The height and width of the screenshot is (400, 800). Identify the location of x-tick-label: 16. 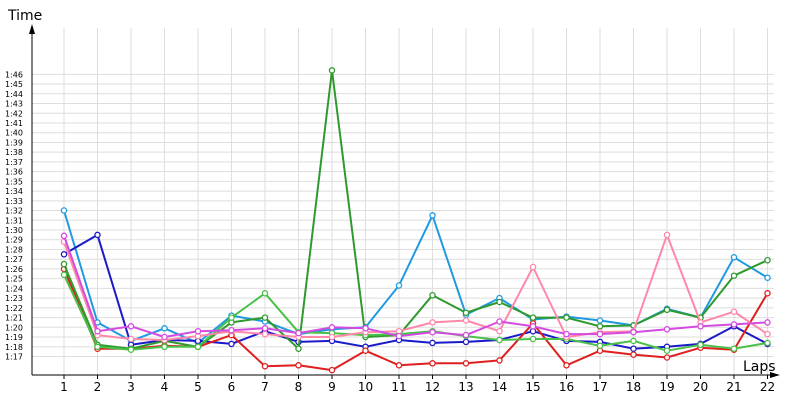
(566, 387).